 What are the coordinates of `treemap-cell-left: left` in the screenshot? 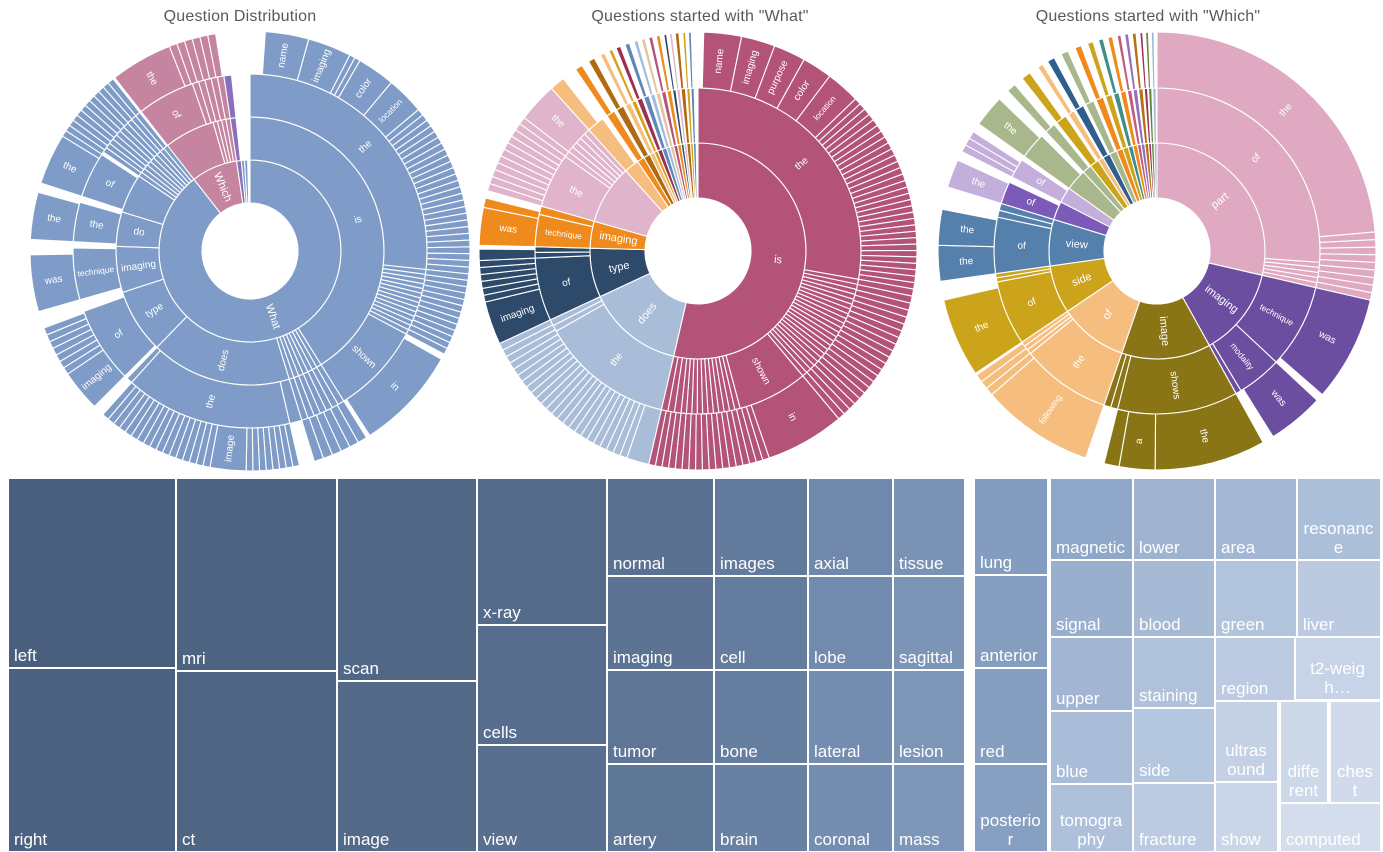 It's located at (92, 573).